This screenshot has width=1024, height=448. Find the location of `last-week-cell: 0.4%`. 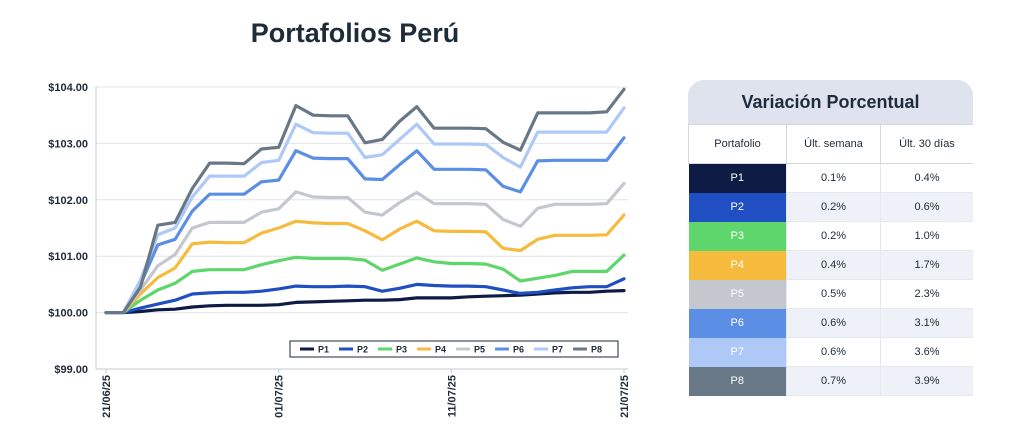

last-week-cell: 0.4% is located at coordinates (833, 265).